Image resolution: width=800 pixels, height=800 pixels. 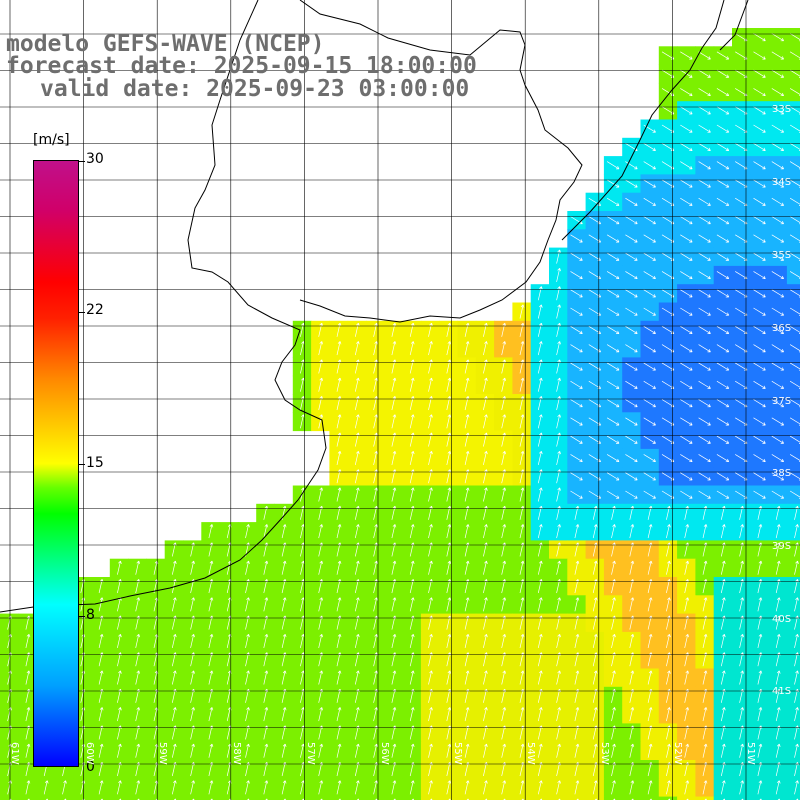 What do you see at coordinates (782, 328) in the screenshot?
I see `latitude-label: 36S` at bounding box center [782, 328].